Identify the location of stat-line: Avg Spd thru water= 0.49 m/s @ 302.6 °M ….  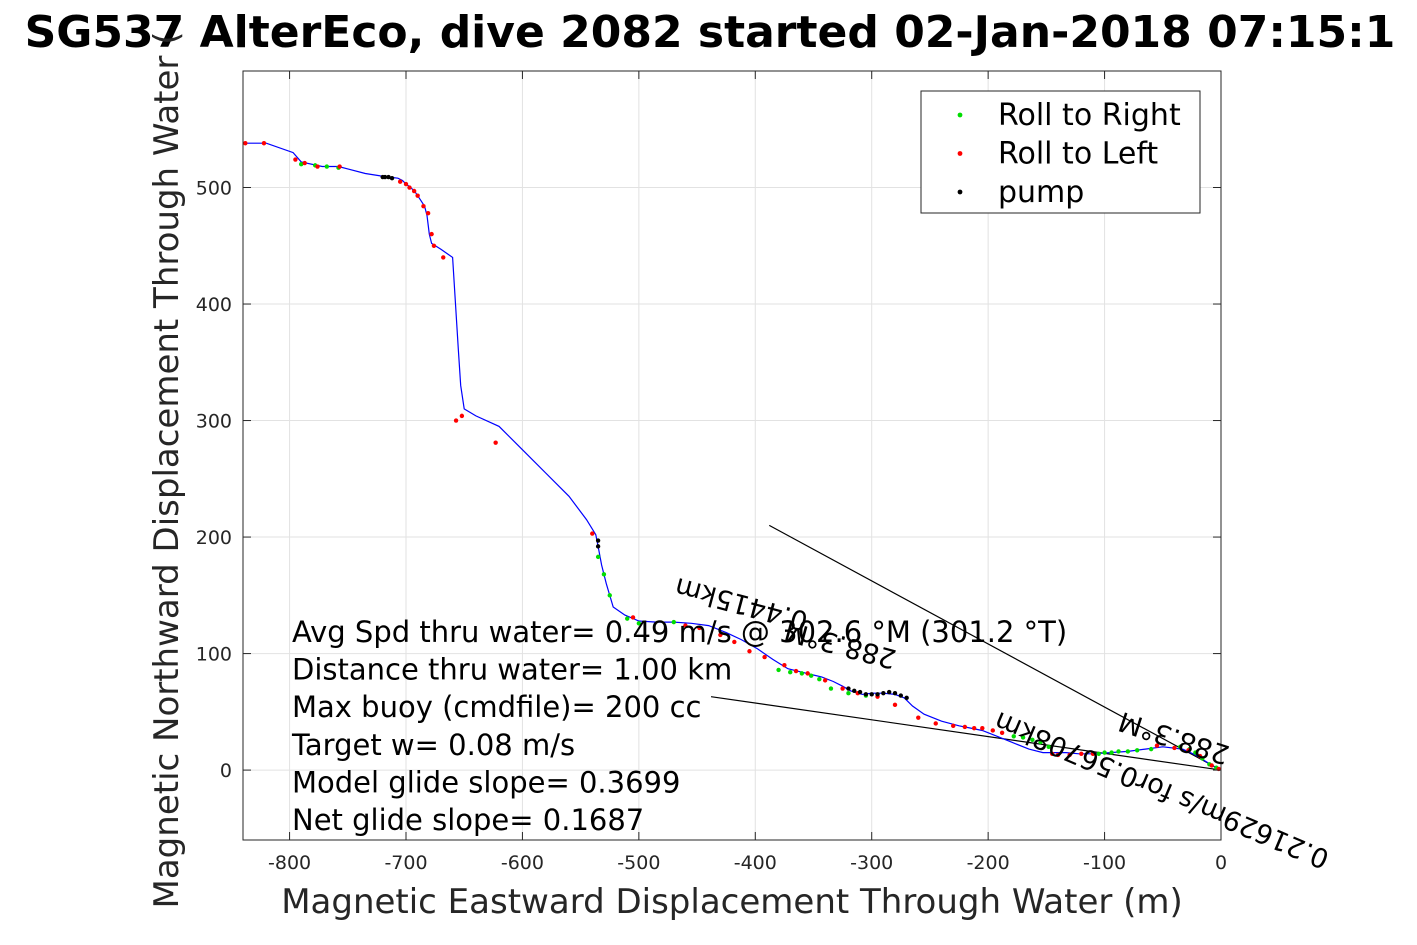
(679, 632).